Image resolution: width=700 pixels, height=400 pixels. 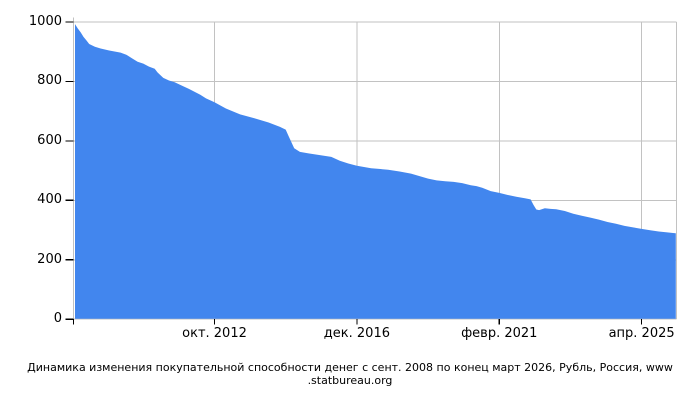 I want to click on x-tick-label: окт. 2012, so click(x=214, y=333).